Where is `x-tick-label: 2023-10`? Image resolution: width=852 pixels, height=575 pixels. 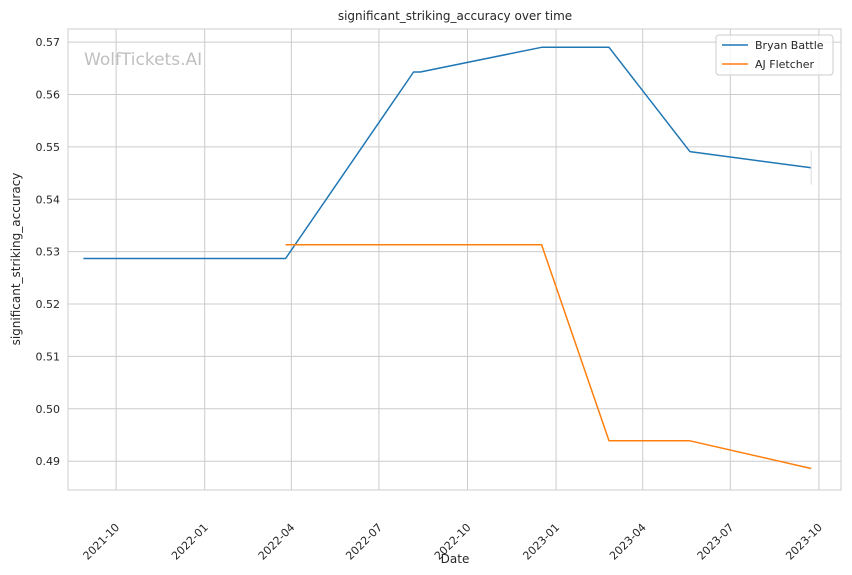 x-tick-label: 2023-10 is located at coordinates (804, 542).